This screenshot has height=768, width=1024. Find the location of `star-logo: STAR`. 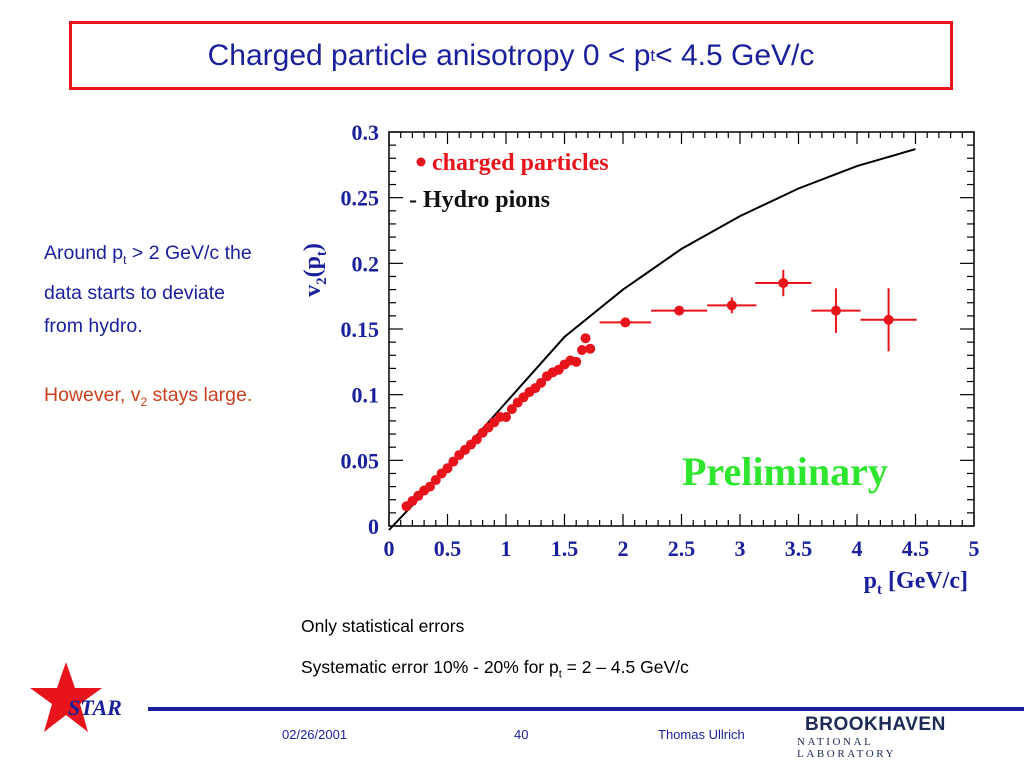

star-logo: STAR is located at coordinates (76, 697).